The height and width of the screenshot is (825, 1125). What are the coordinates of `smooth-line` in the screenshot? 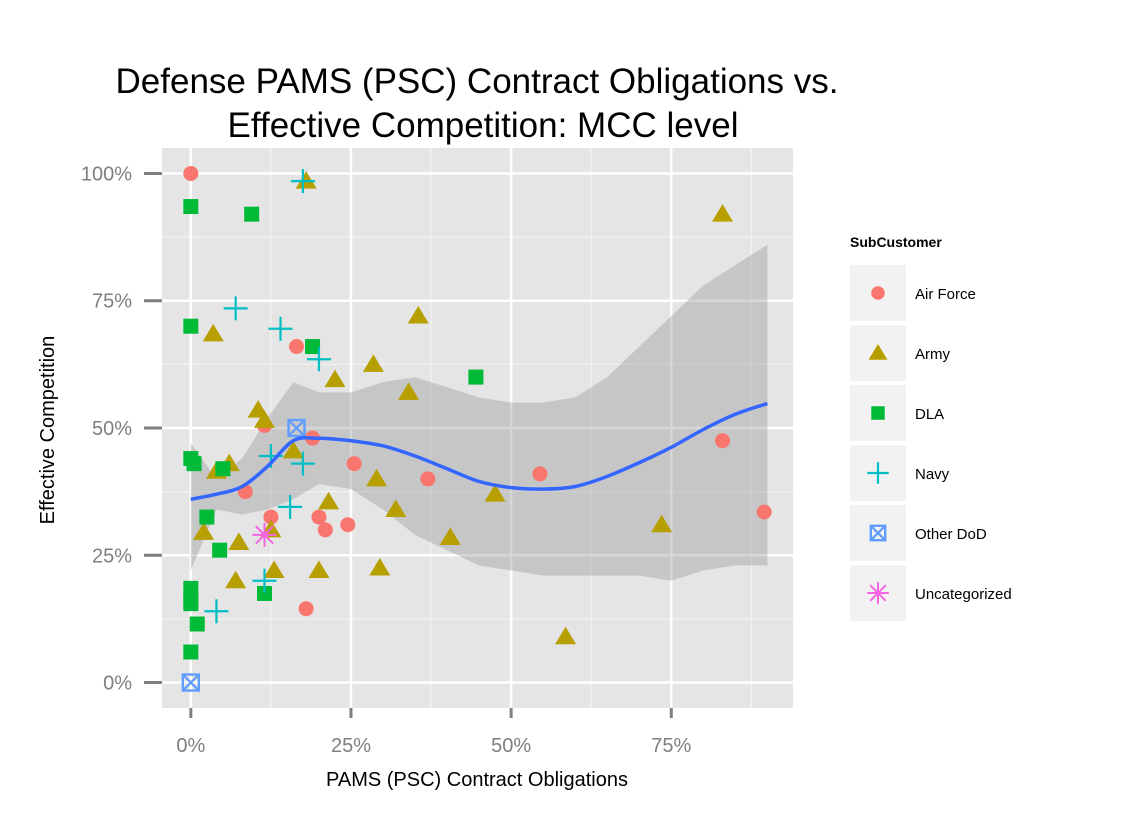 It's located at (479, 451).